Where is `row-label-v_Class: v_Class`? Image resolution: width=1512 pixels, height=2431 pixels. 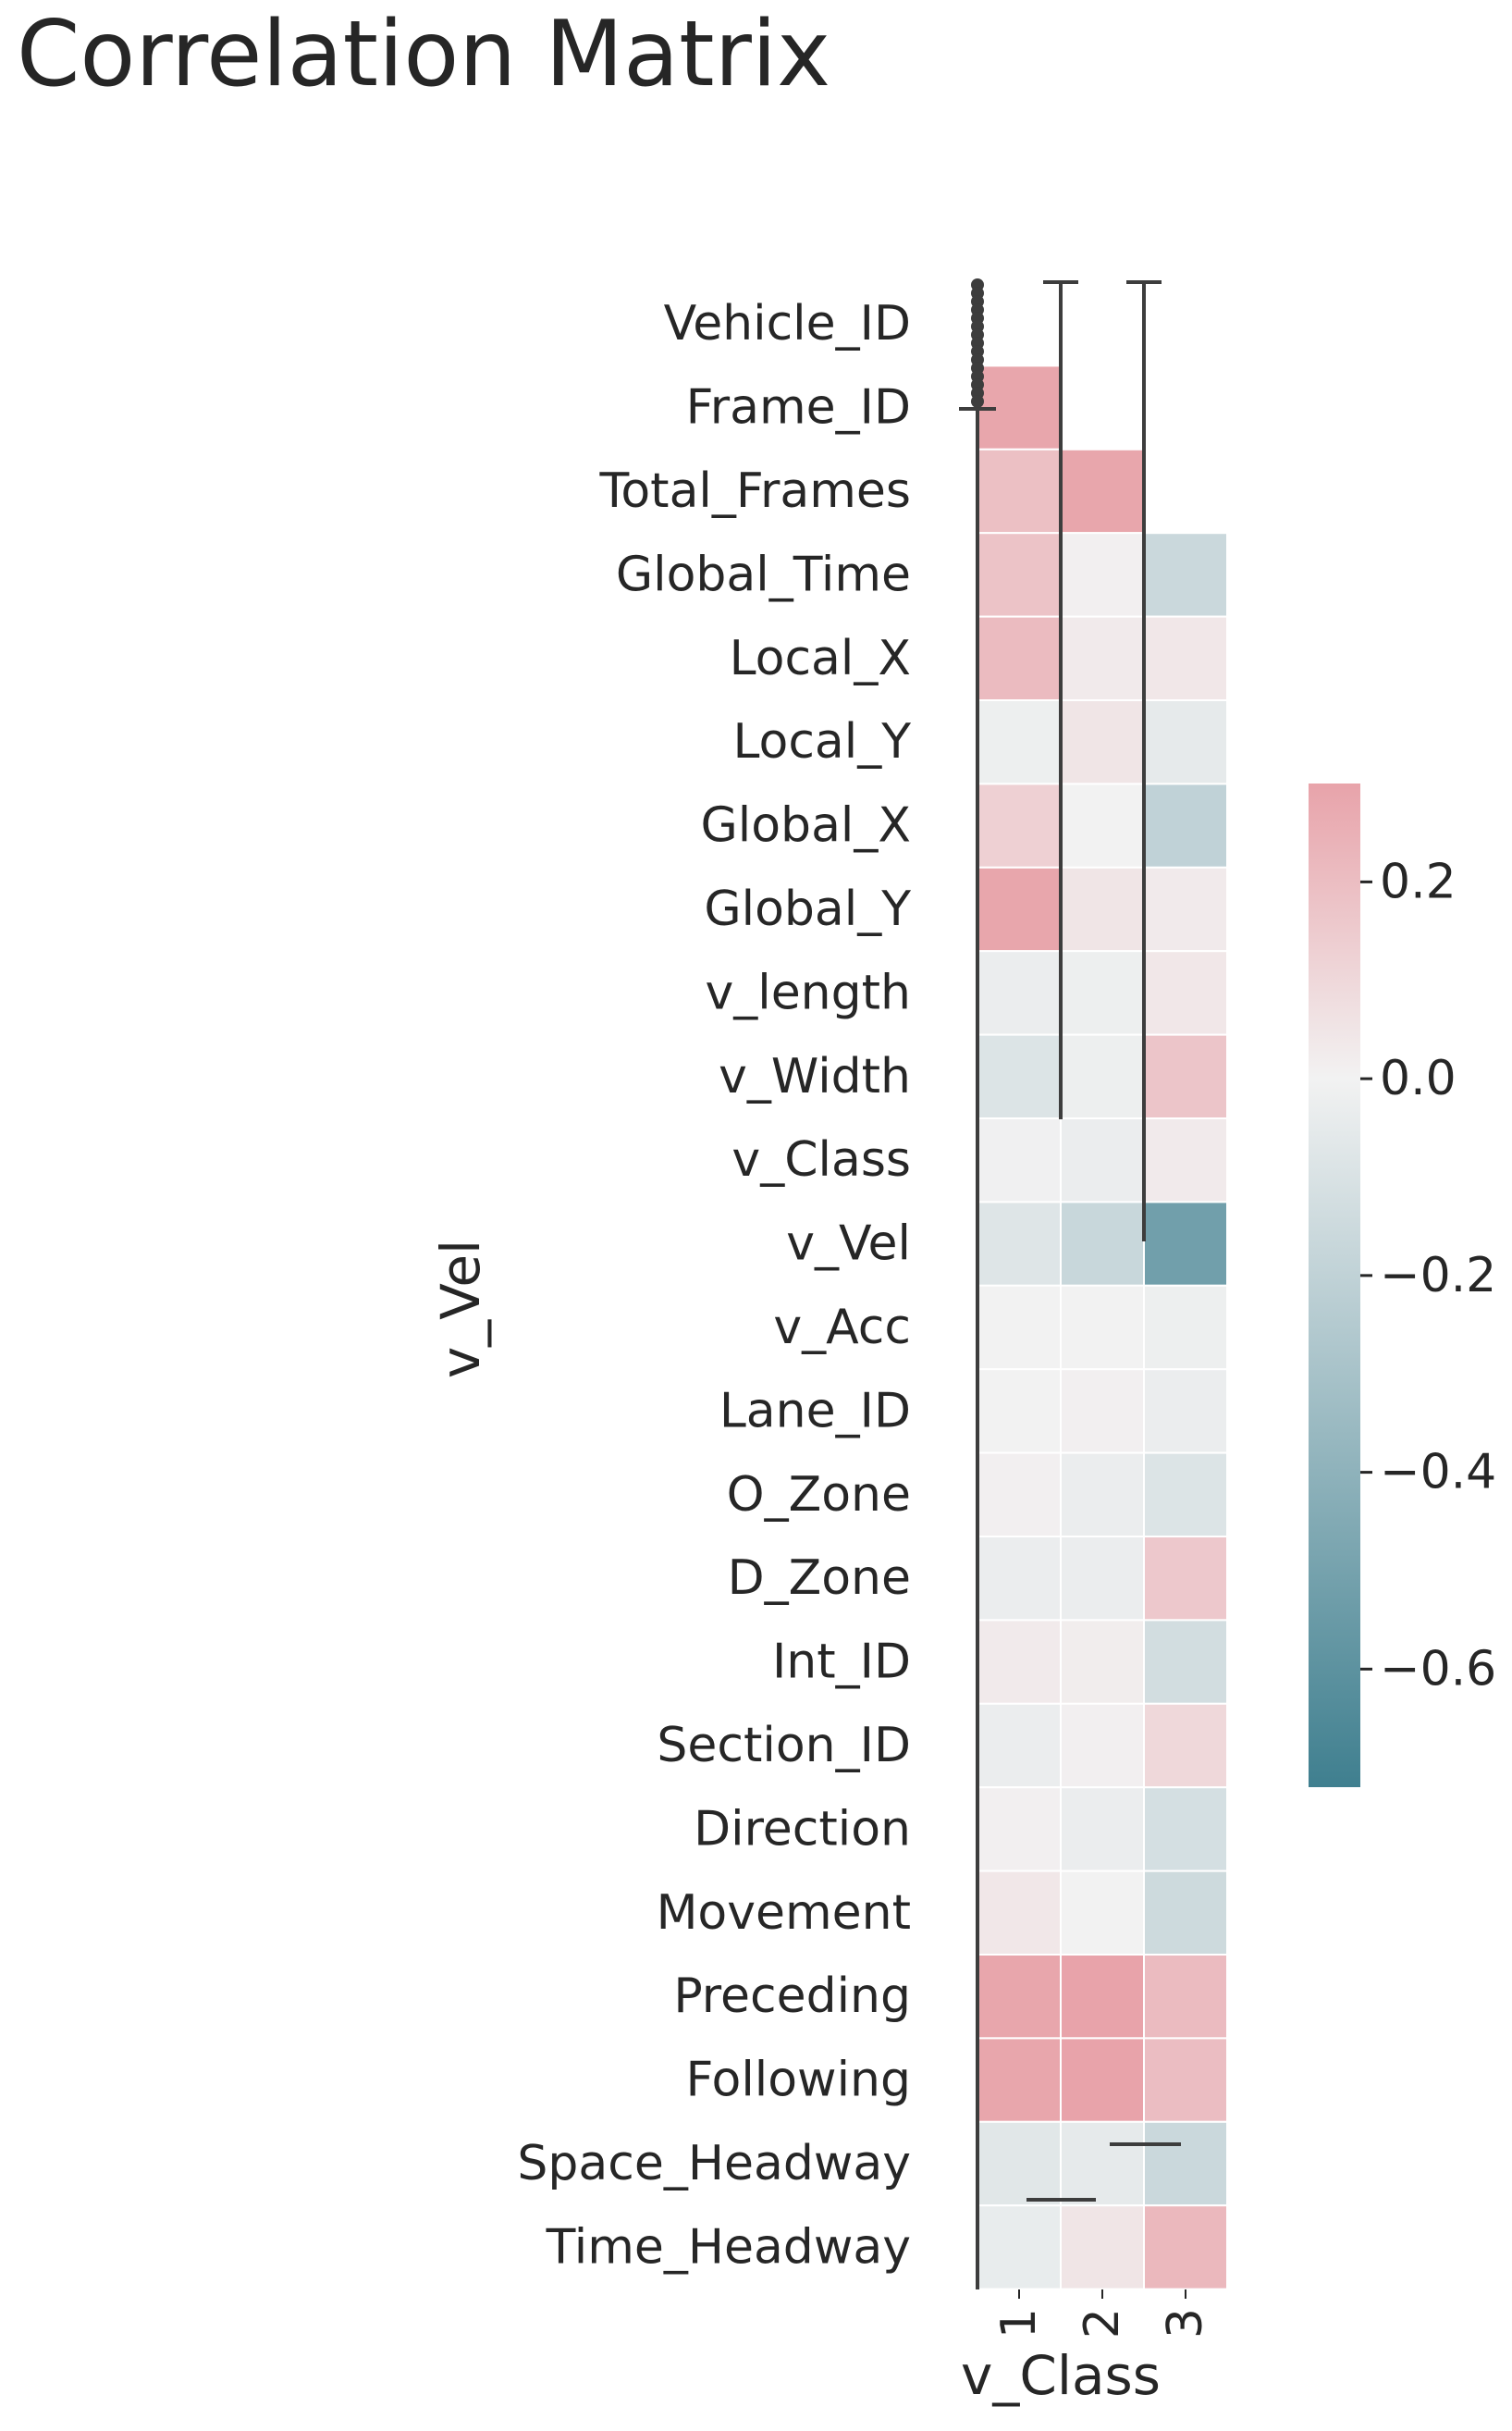 row-label-v_Class: v_Class is located at coordinates (821, 1160).